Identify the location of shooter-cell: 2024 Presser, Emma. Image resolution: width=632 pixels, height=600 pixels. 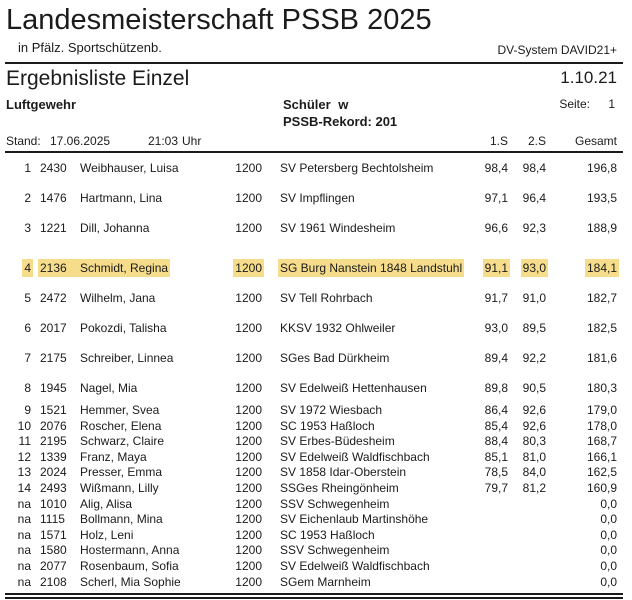
(135, 473).